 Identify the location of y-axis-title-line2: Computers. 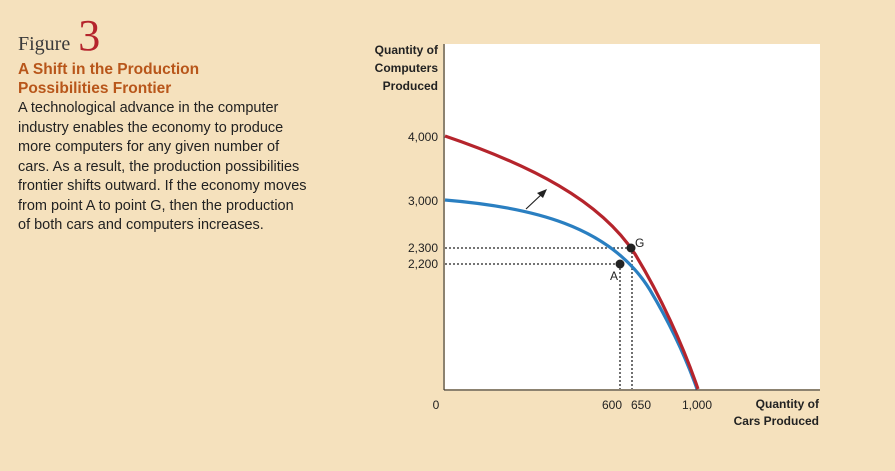
(407, 68).